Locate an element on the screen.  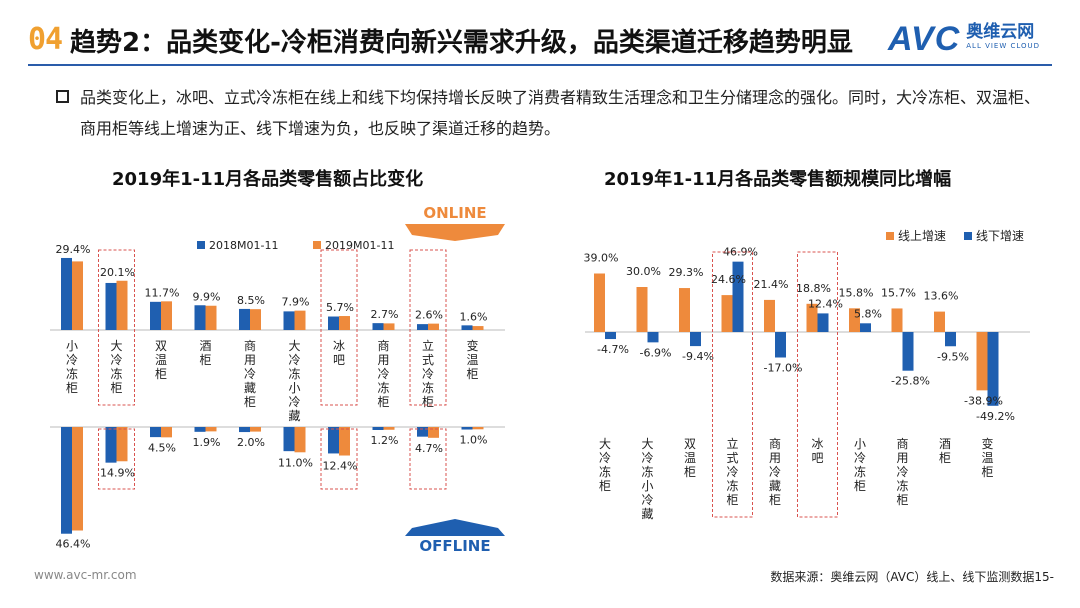
online-growth-label: 15.8% is located at coordinates (856, 292).